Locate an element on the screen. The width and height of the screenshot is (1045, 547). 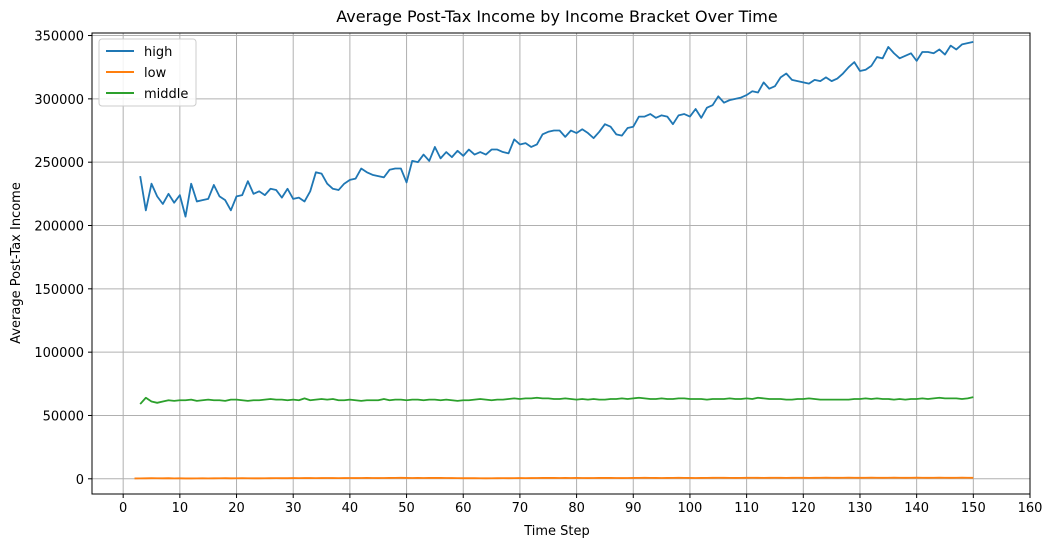
legend-label-middle: middle is located at coordinates (166, 94).